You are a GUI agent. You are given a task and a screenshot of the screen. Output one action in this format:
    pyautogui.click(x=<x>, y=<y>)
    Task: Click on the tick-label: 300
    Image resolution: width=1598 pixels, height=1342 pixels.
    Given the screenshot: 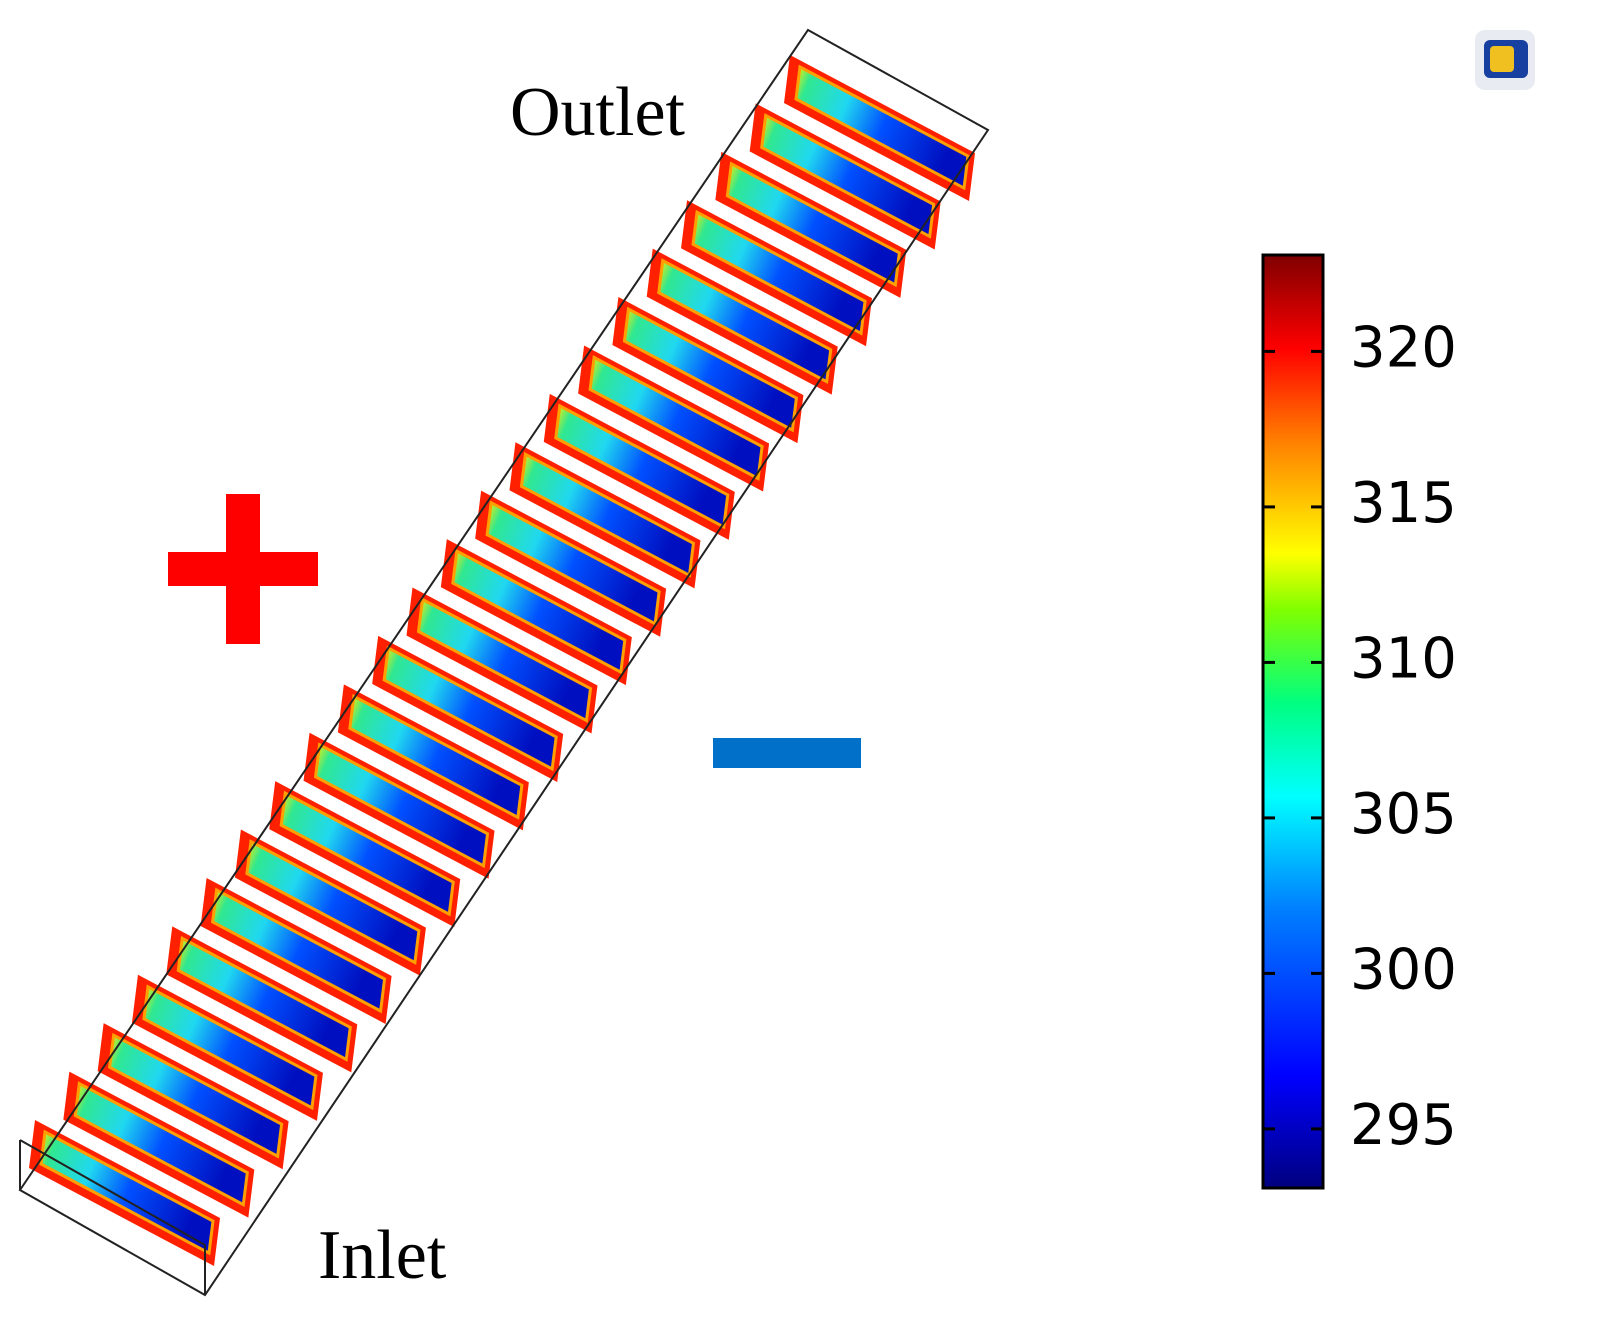 What is the action you would take?
    pyautogui.click(x=1403, y=970)
    